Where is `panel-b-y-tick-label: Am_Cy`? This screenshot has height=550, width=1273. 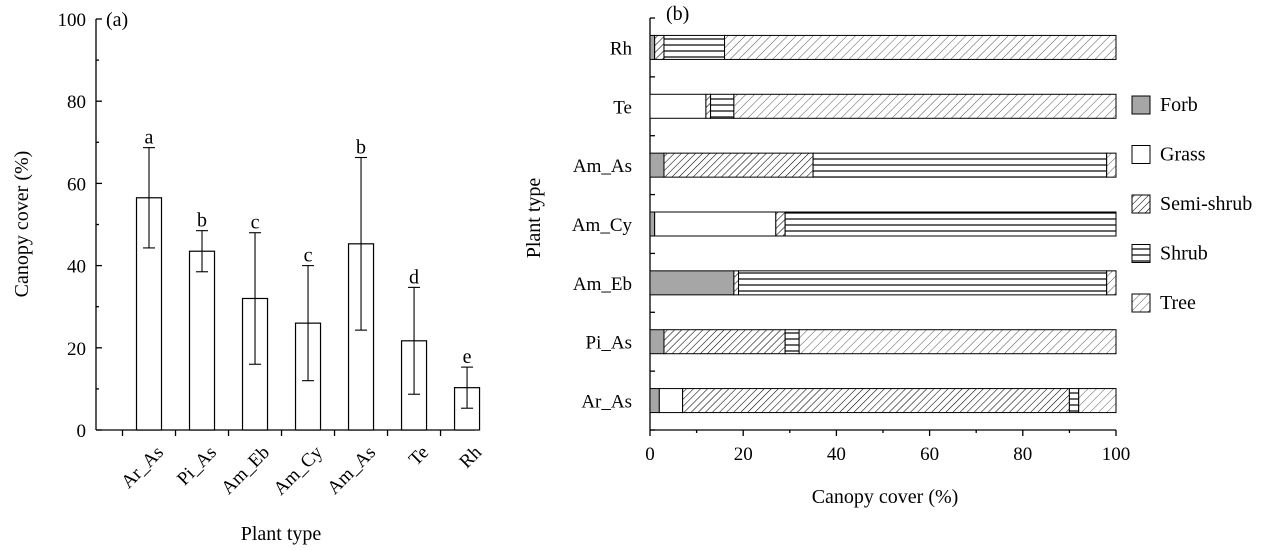
panel-b-y-tick-label: Am_Cy is located at coordinates (602, 225).